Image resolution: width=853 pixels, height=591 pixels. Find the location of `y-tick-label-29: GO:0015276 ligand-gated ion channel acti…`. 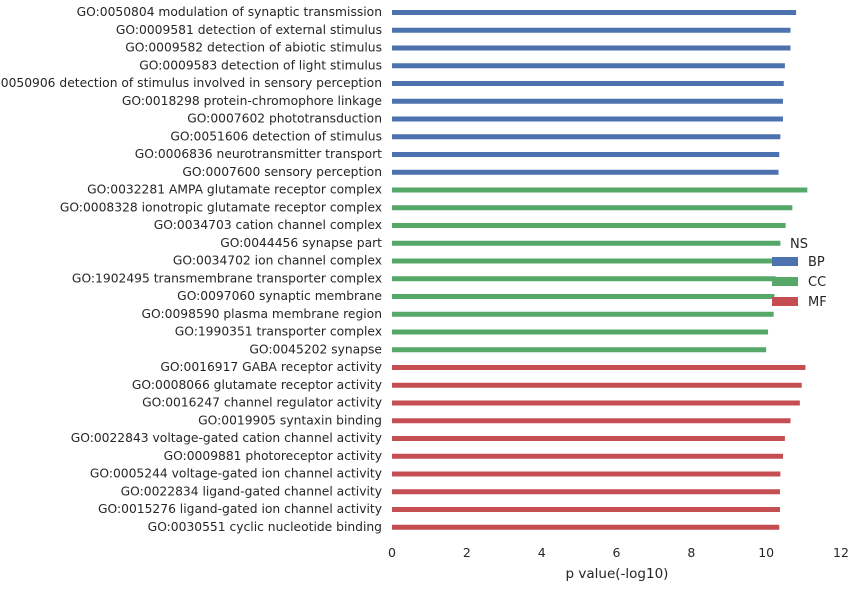

y-tick-label-29: GO:0015276 ligand-gated ion channel acti… is located at coordinates (240, 509).